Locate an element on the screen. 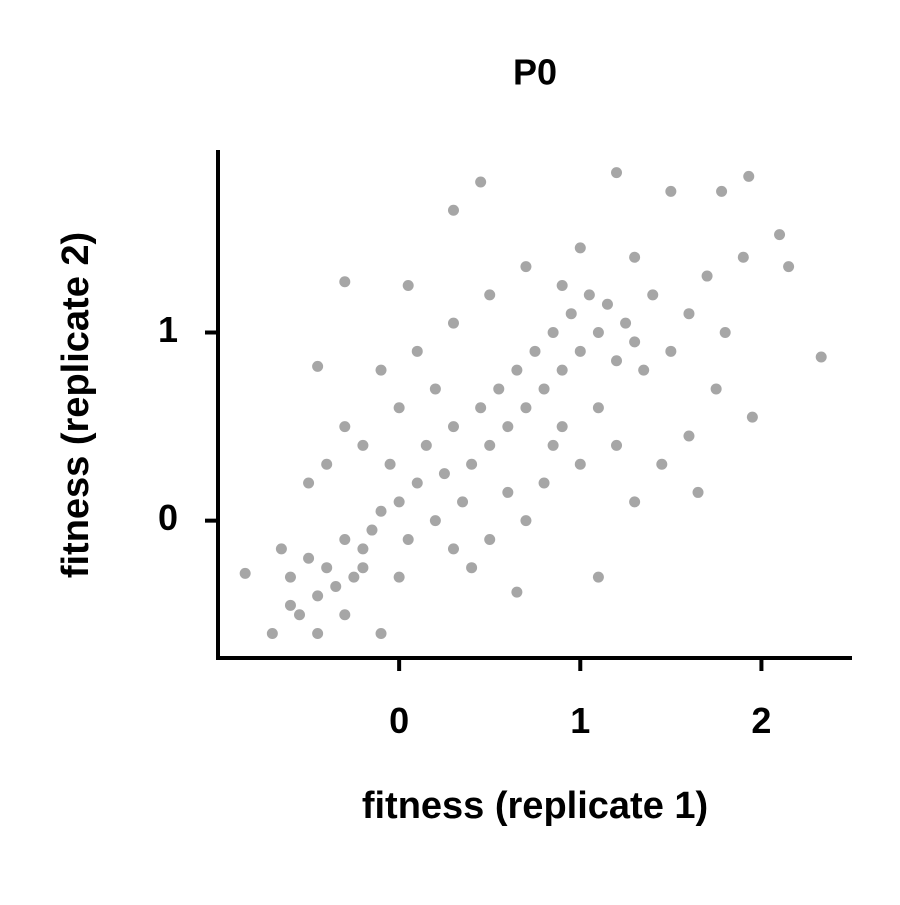 The height and width of the screenshot is (905, 900). y-tick-label: 1 is located at coordinates (168, 329).